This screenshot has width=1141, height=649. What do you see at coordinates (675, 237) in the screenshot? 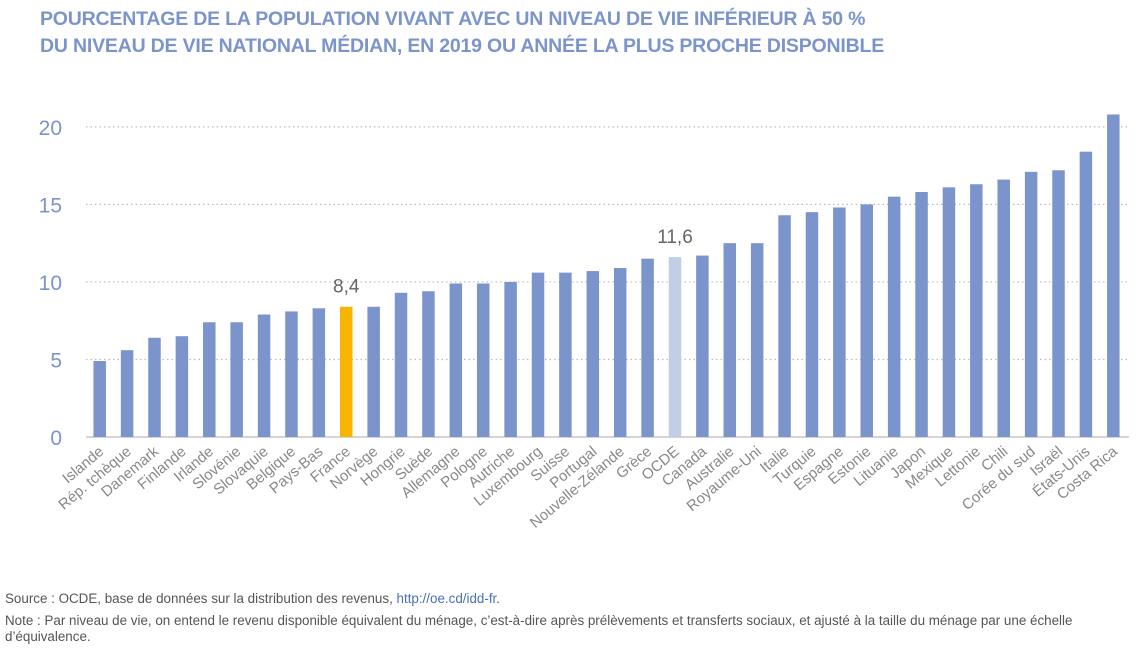
I see `data-label: 11,6` at bounding box center [675, 237].